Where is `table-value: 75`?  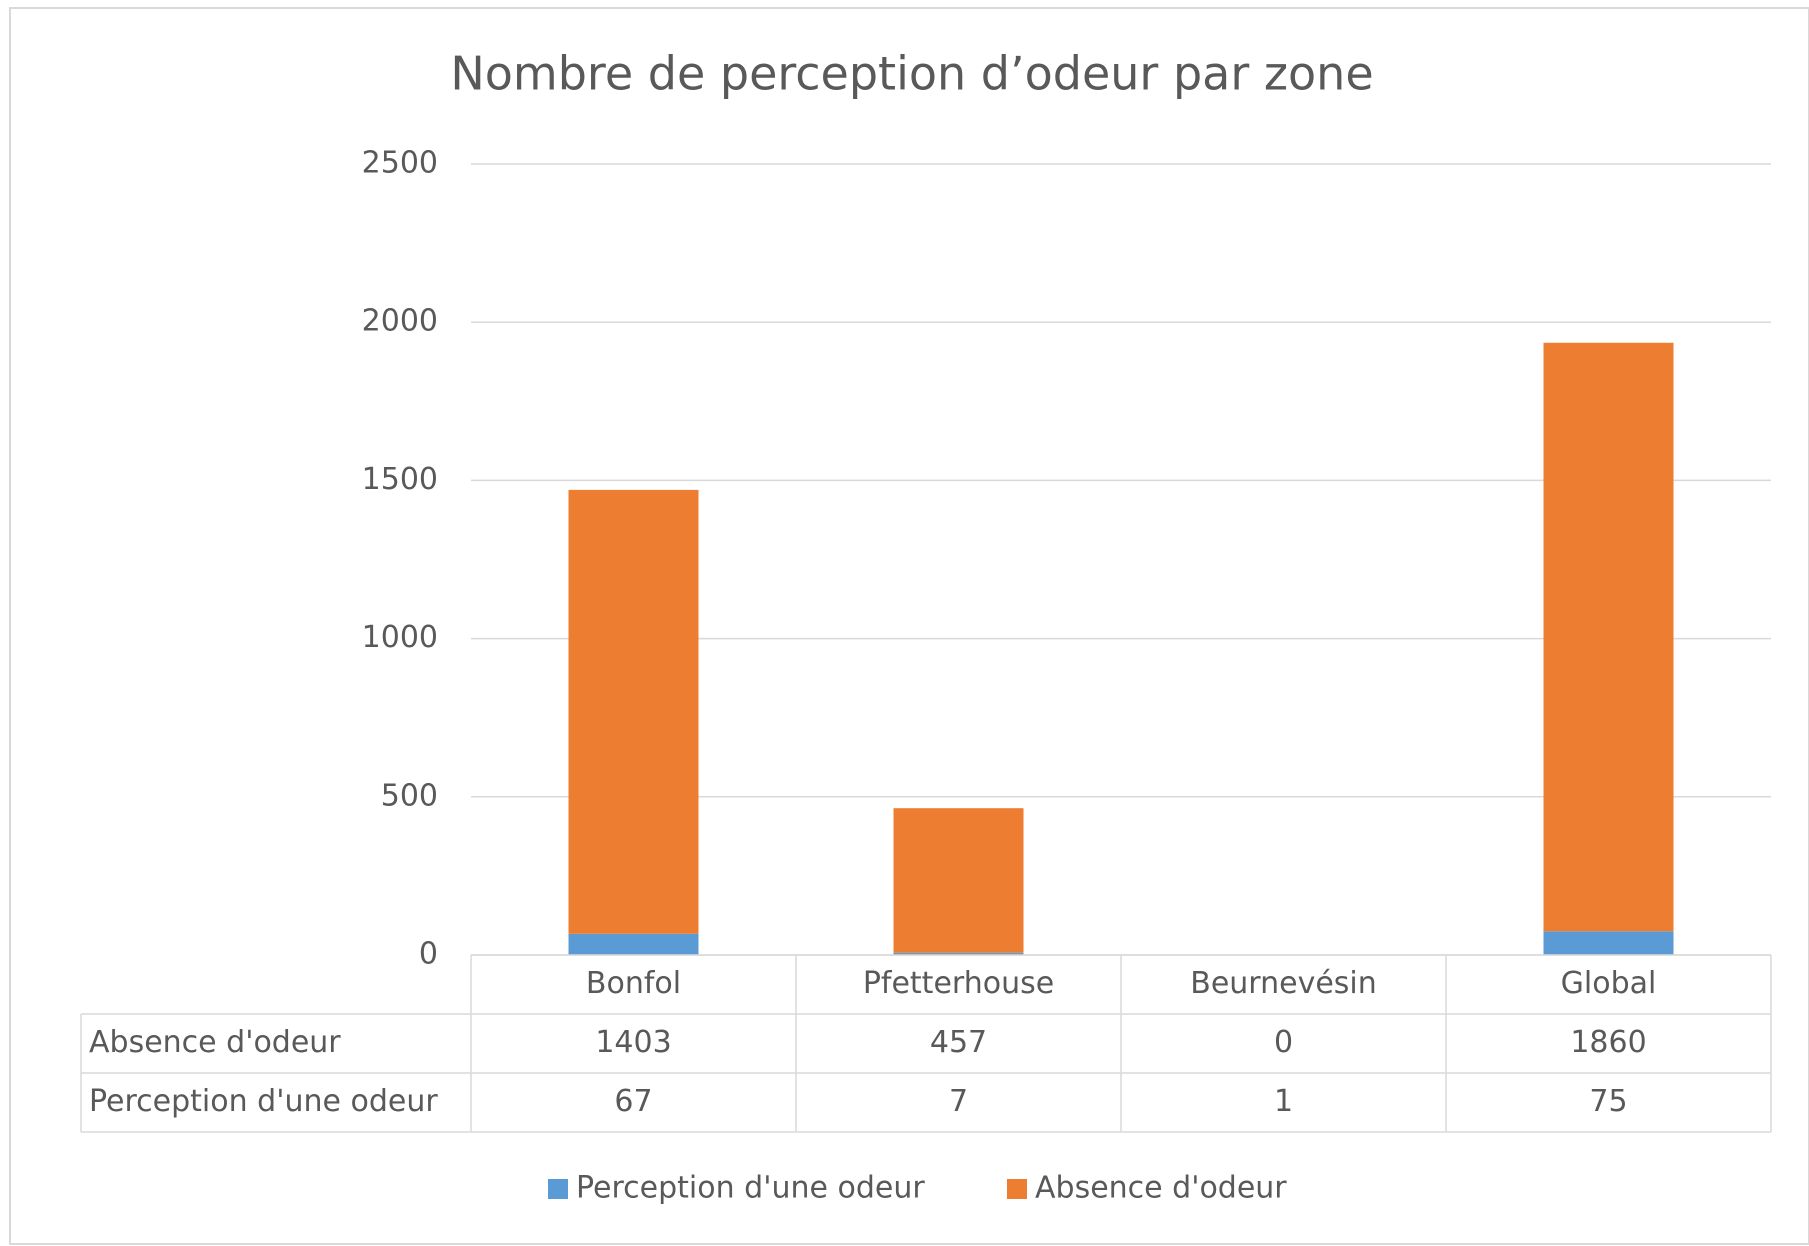 table-value: 75 is located at coordinates (1608, 1101).